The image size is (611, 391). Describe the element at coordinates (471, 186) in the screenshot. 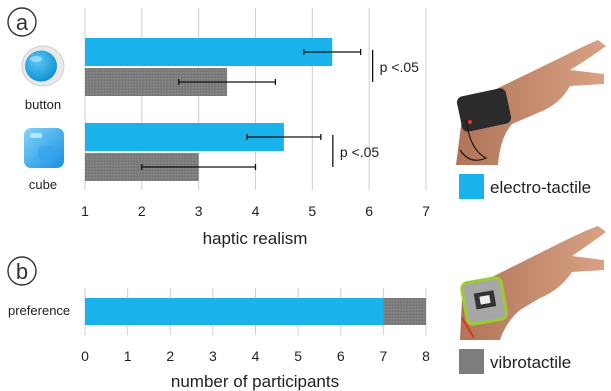

I see `legend-swatch-electro-tactile` at that location.